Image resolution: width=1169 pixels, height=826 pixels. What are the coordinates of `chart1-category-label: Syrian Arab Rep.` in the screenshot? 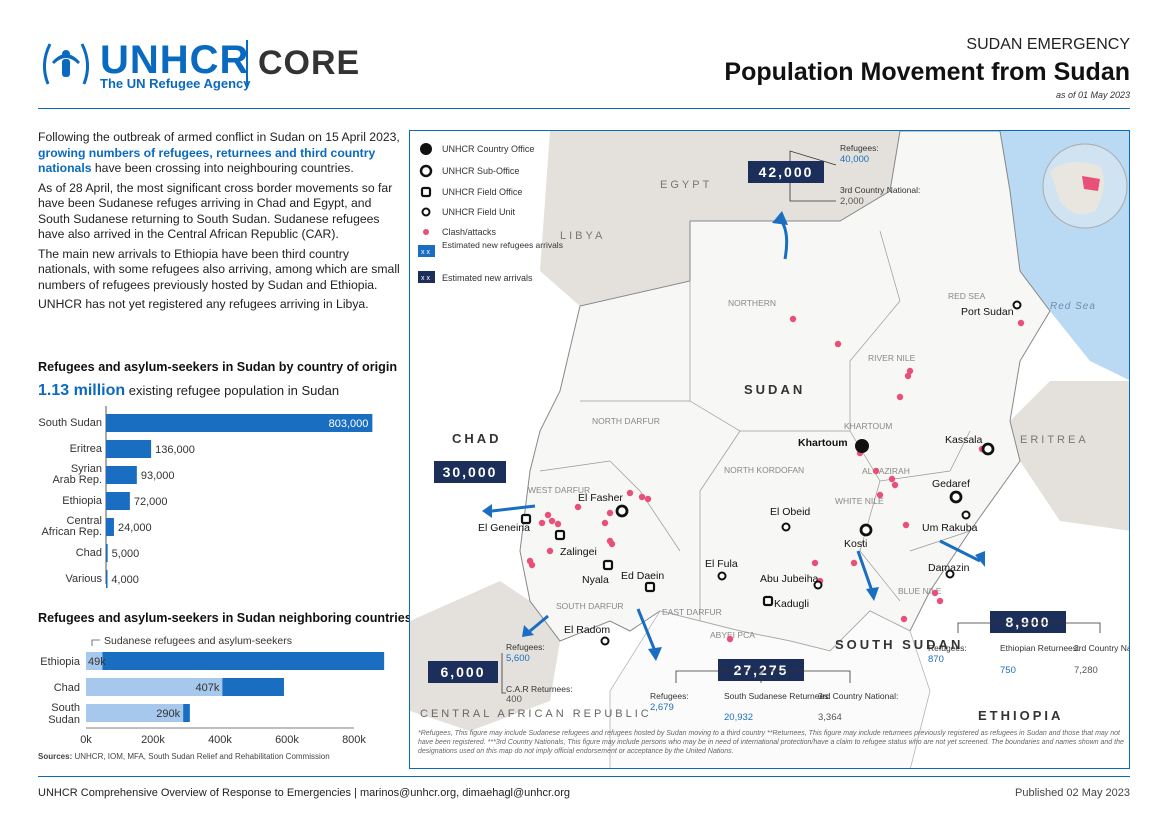 It's located at (77, 474).